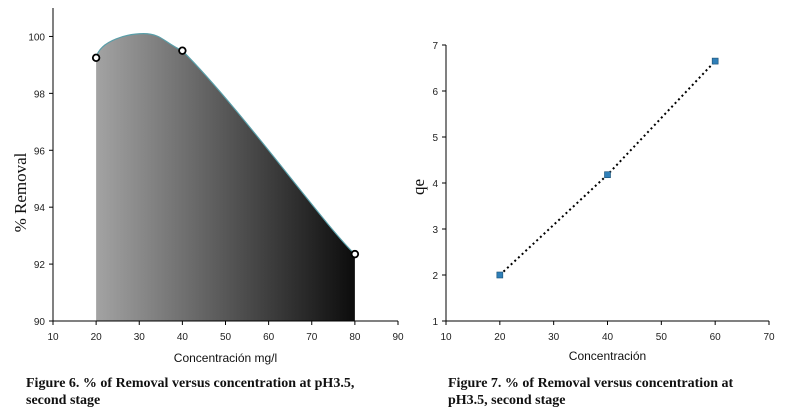 This screenshot has width=799, height=417. I want to click on y-tick-label: 7, so click(435, 46).